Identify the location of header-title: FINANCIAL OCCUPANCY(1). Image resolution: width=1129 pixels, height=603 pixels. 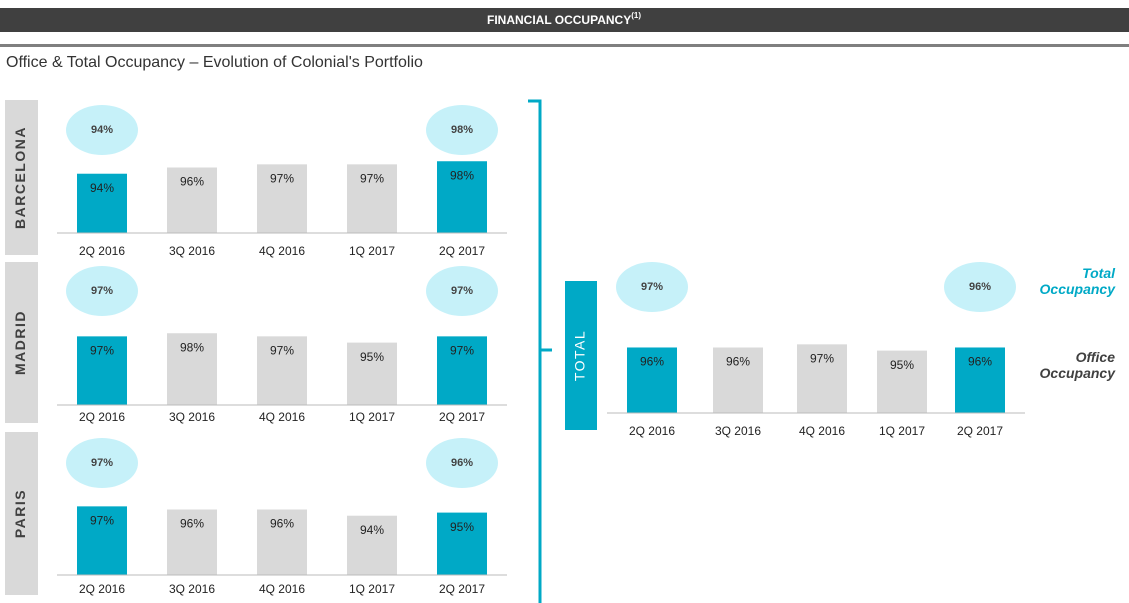
(564, 19).